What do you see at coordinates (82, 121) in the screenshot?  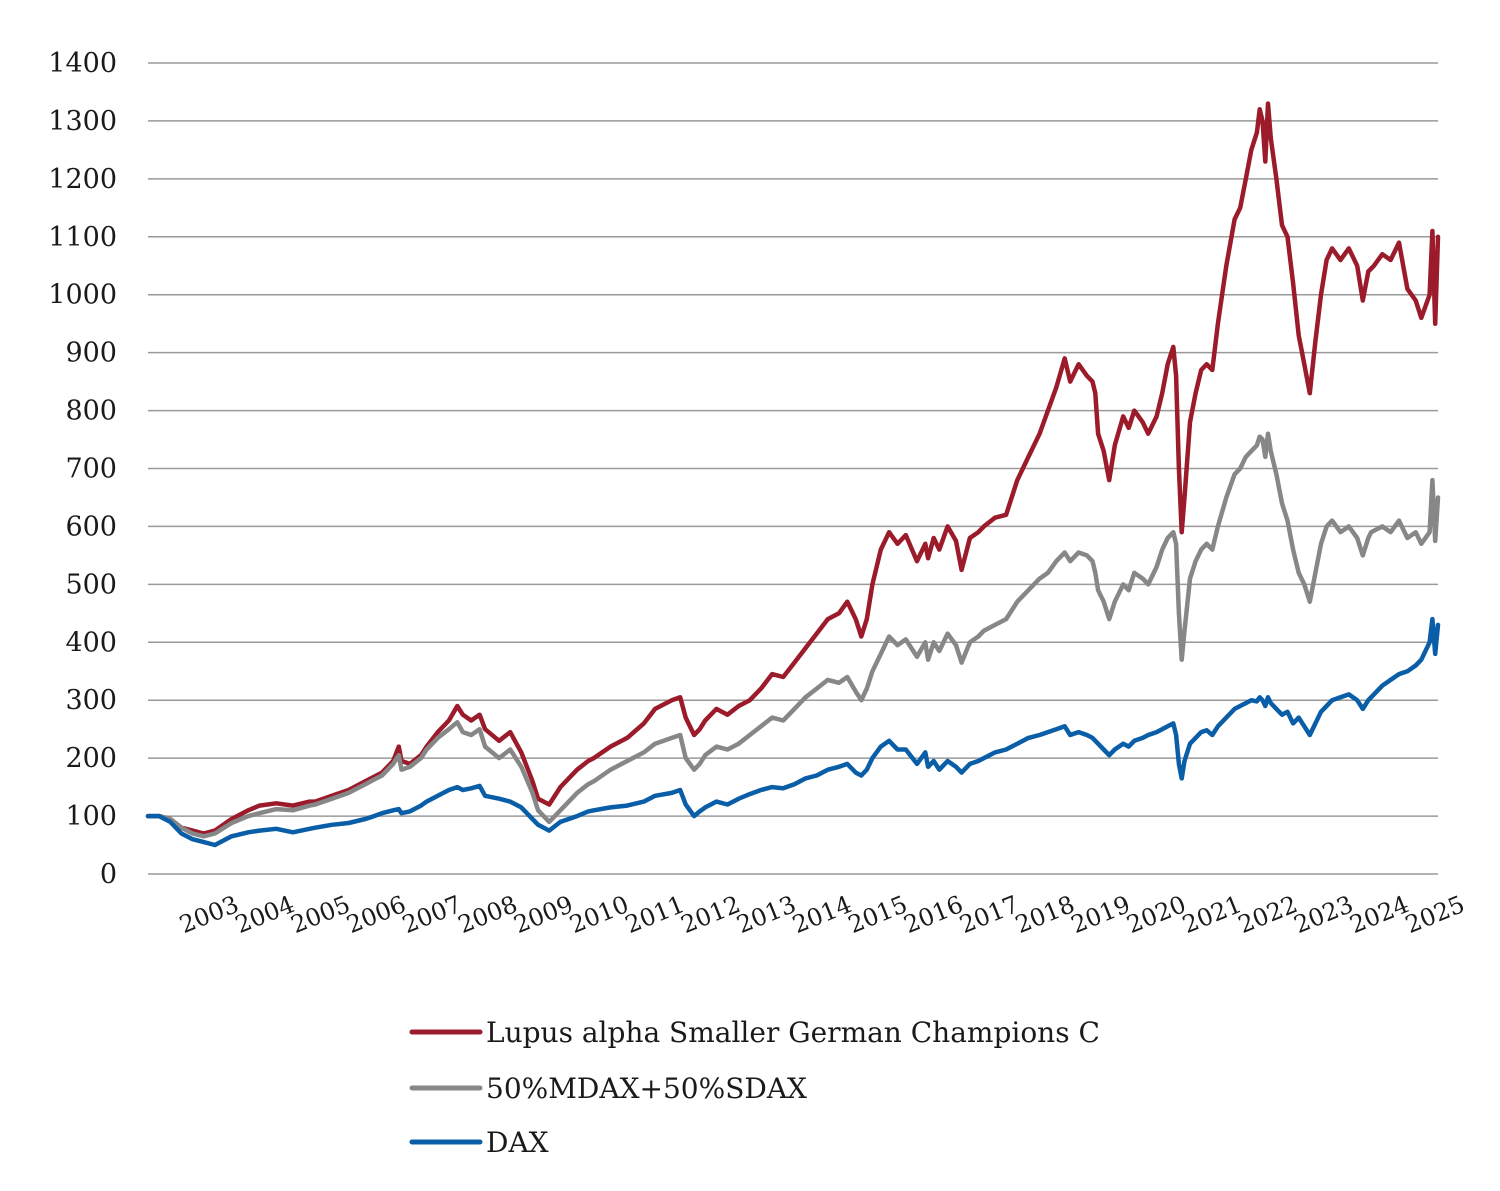 I see `y-tick-label: 1300` at bounding box center [82, 121].